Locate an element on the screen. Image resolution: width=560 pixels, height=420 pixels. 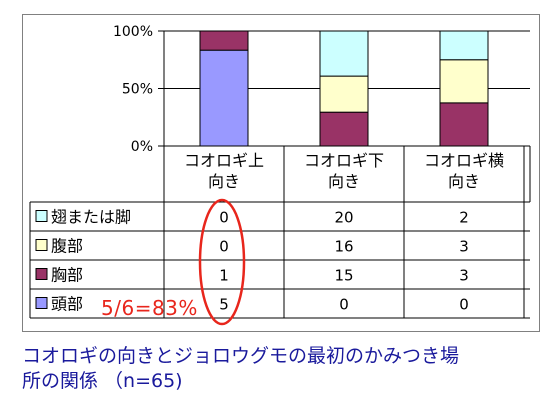
chart-caption: コオロギの向きとジョロウグモの最初のかみつき場 所の関係 （n=65) is located at coordinates (287, 369).